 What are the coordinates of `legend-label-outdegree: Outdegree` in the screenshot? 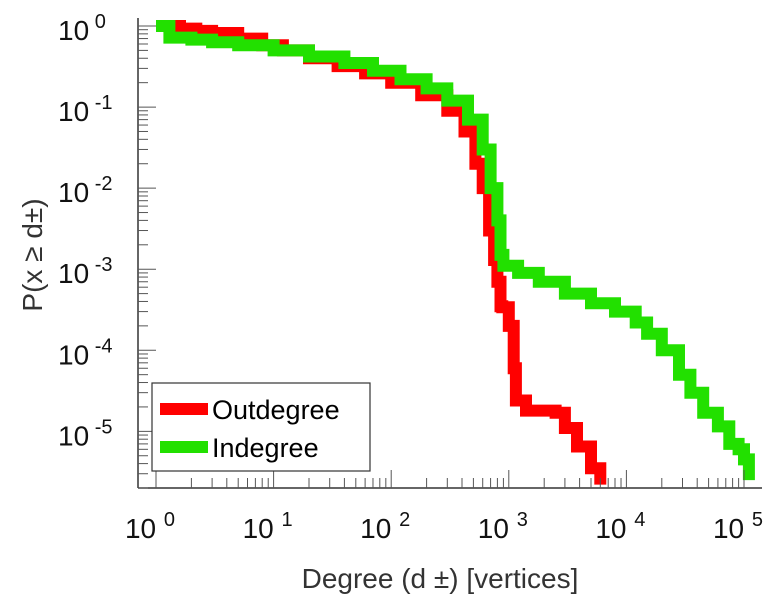 It's located at (276, 410).